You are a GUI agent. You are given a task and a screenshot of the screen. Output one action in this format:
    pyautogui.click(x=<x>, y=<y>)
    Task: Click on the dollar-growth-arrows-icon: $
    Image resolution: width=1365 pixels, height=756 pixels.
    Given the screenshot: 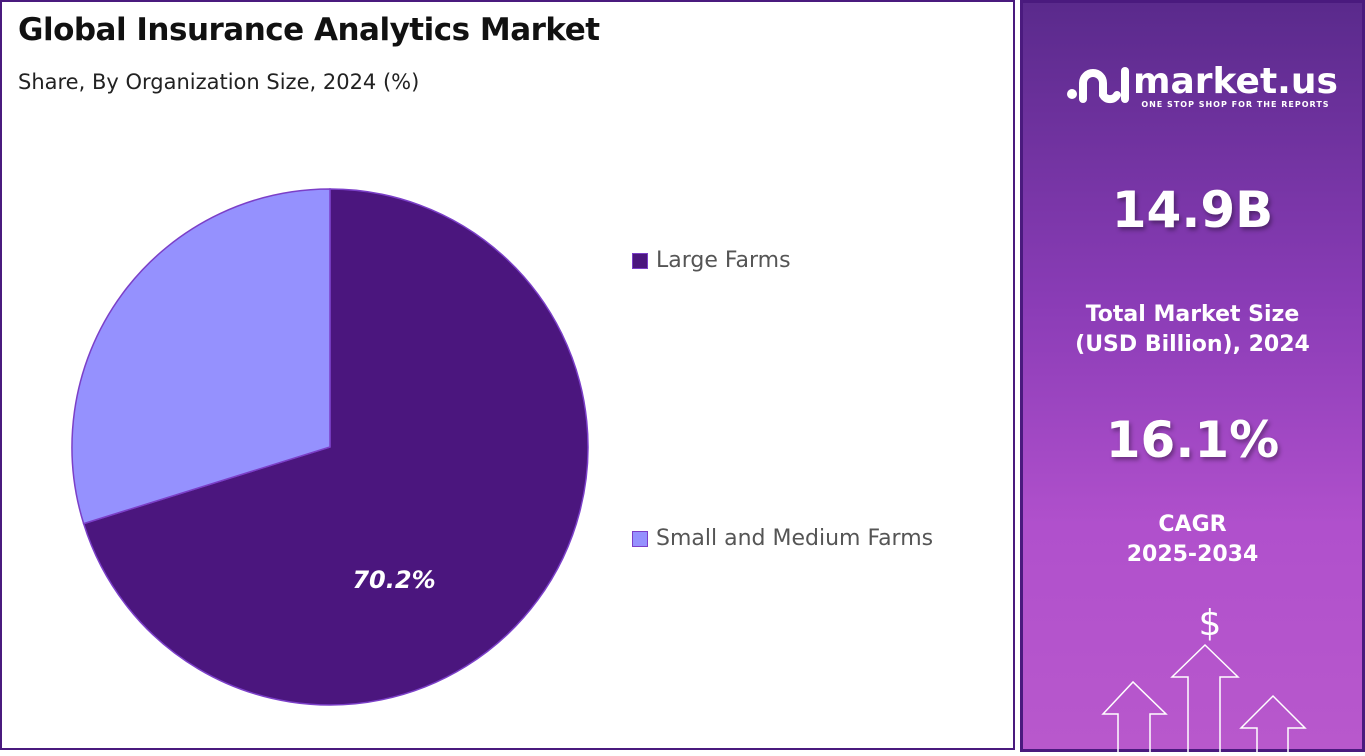 What is the action you would take?
    pyautogui.click(x=1204, y=678)
    